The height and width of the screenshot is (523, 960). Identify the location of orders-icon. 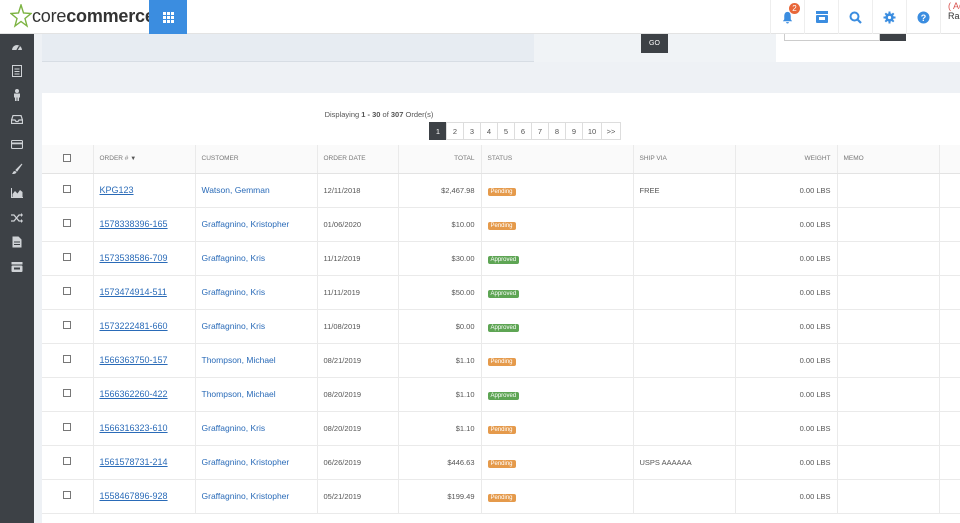
(17, 71).